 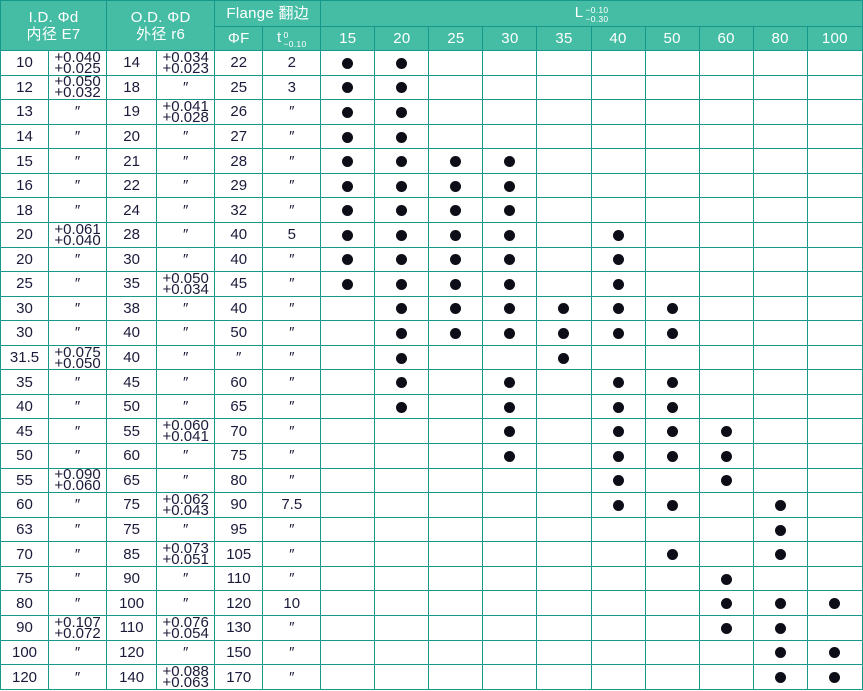 What do you see at coordinates (161, 25) in the screenshot?
I see `header-od-group: O.D. ΦD 外径 r6` at bounding box center [161, 25].